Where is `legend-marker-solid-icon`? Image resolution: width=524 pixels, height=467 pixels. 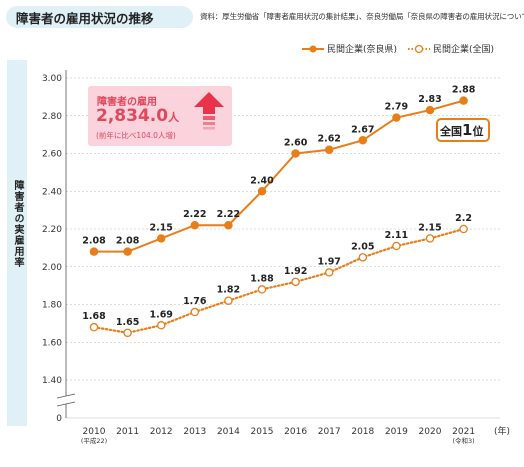 legend-marker-solid-icon is located at coordinates (313, 48).